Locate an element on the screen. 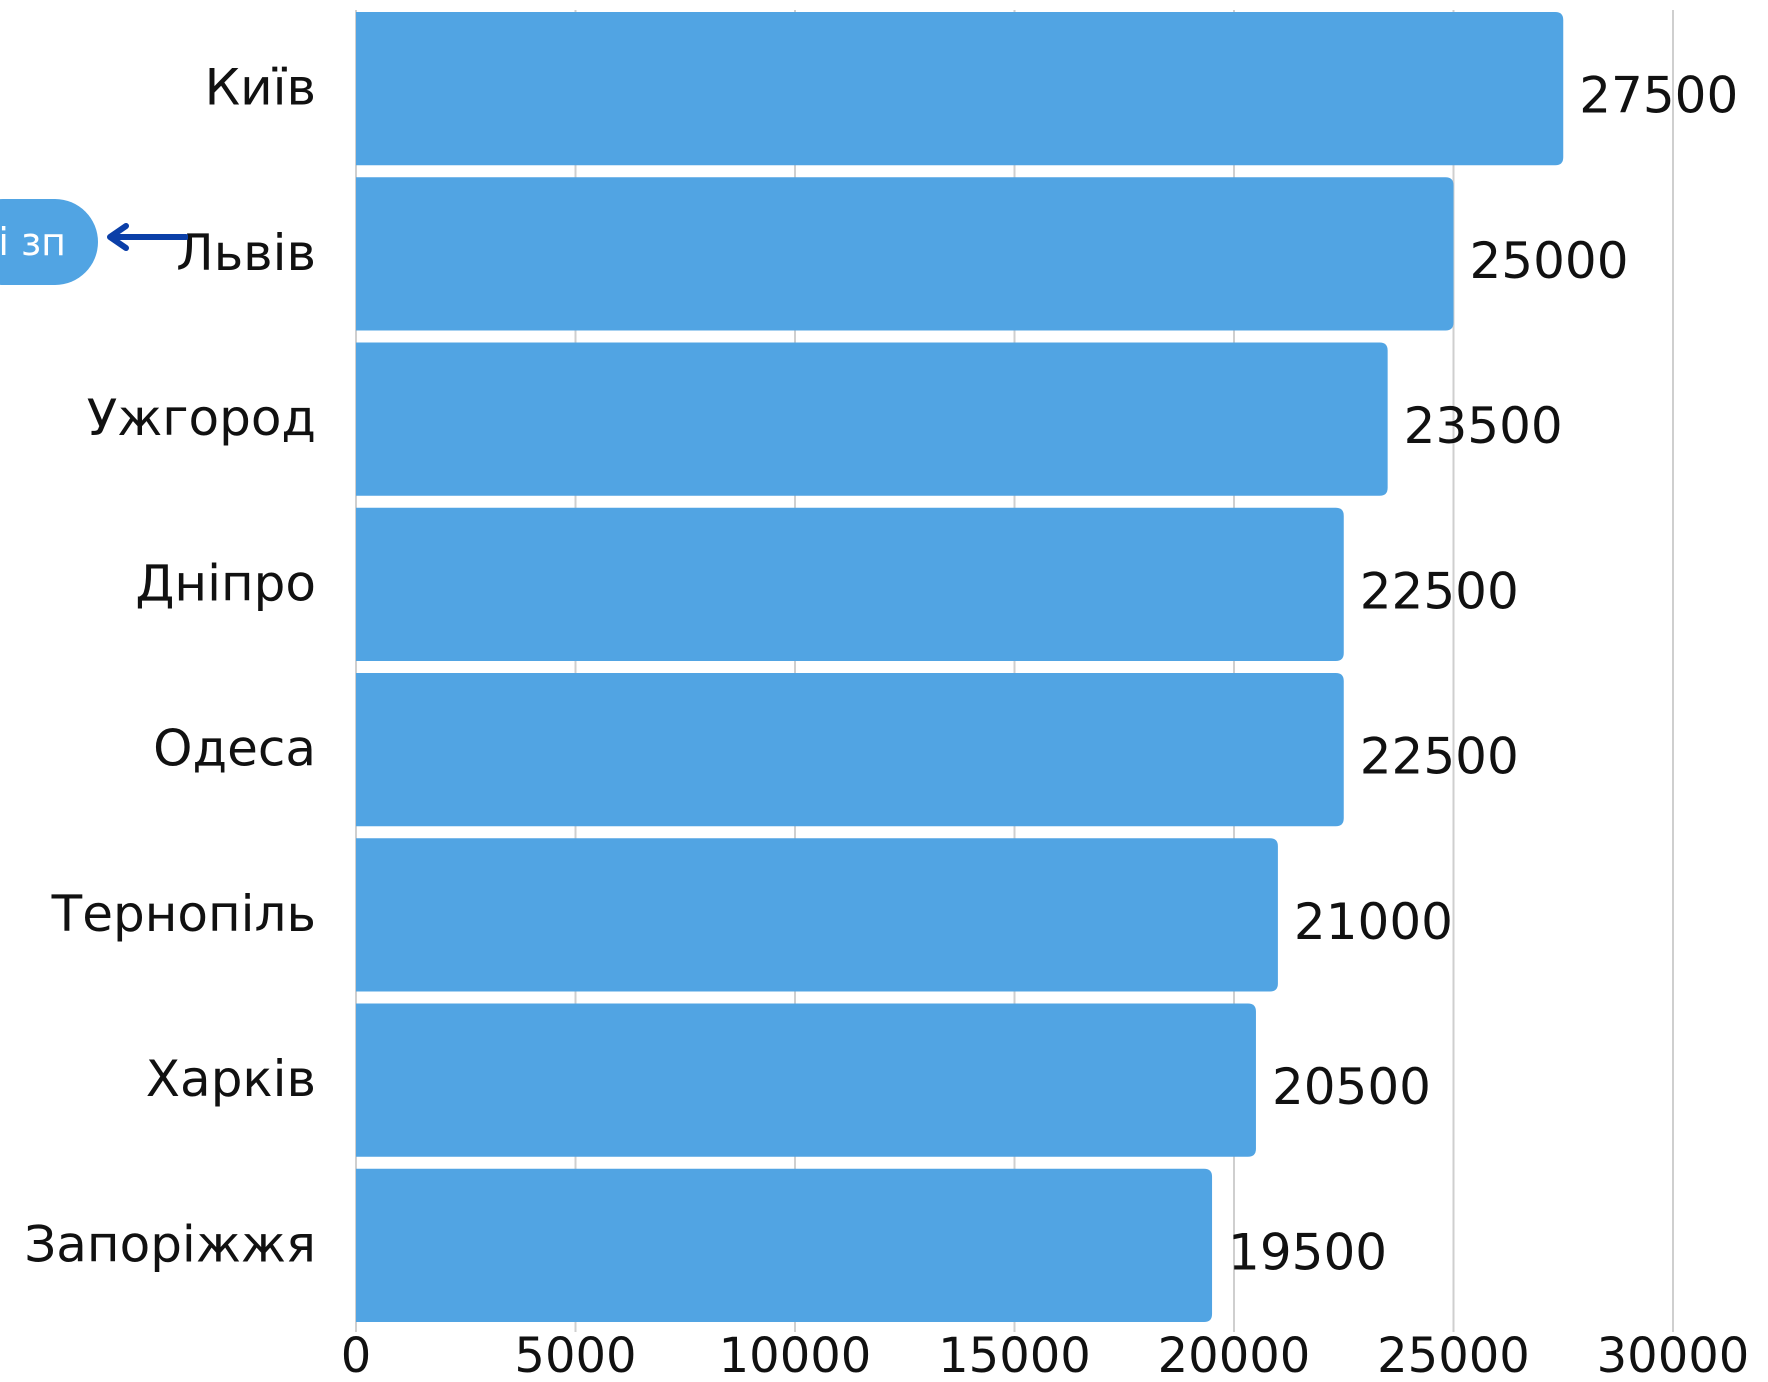  category-label: Львів is located at coordinates (246, 253).